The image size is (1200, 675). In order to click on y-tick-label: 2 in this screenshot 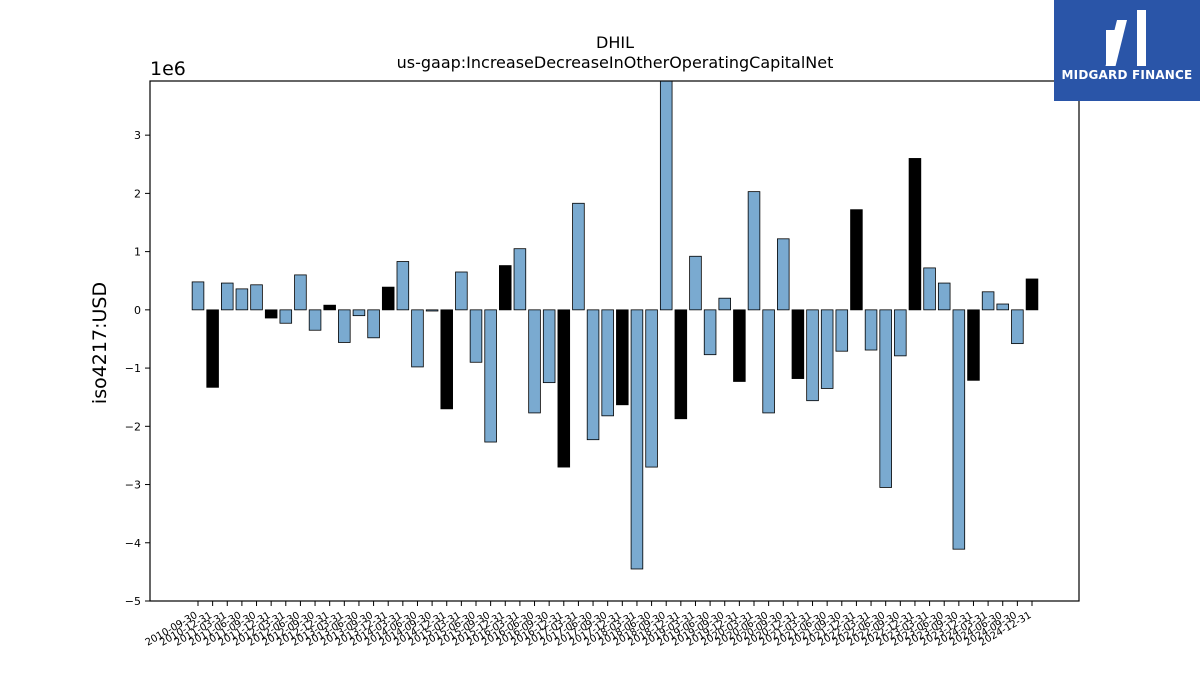, I will do `click(137, 193)`.